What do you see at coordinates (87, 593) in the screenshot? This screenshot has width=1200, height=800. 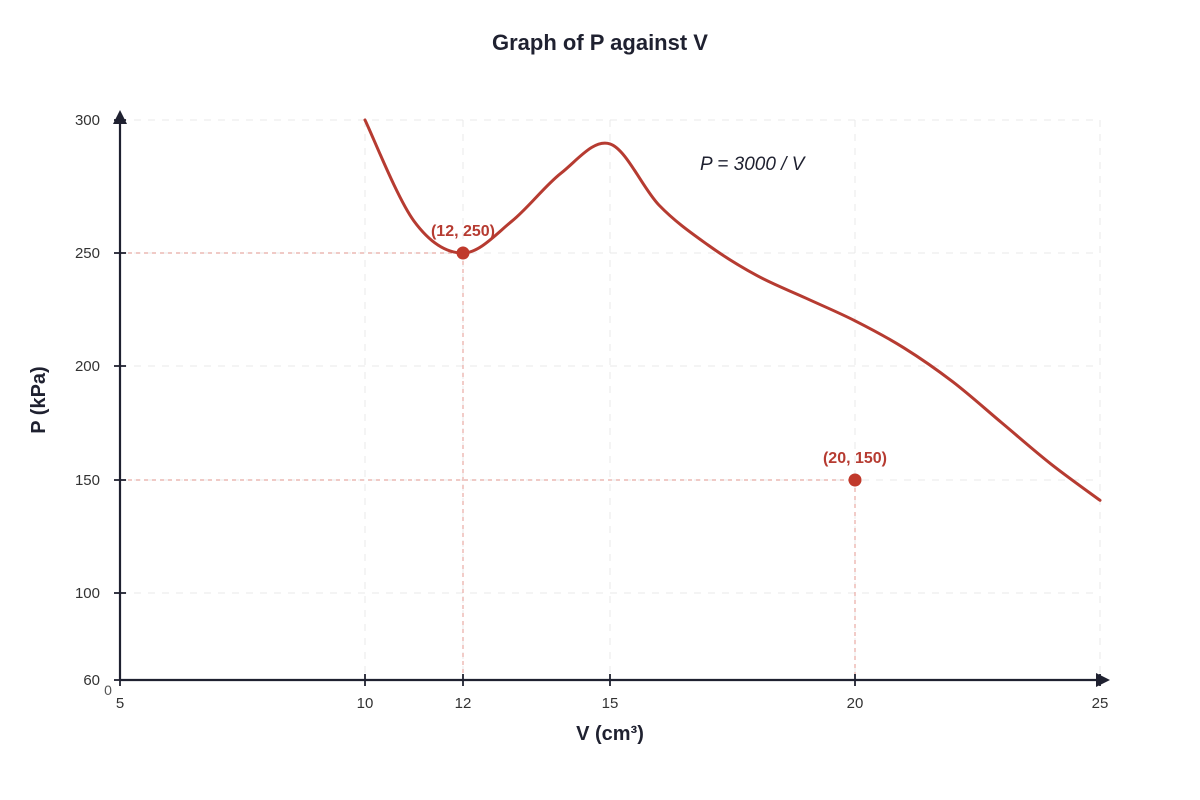 I see `y-tick-label: 100` at bounding box center [87, 593].